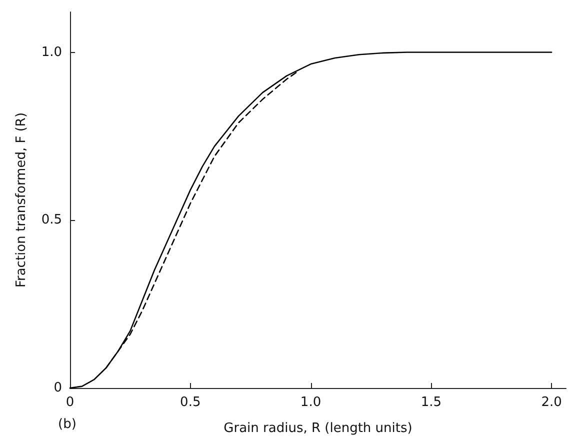  Describe the element at coordinates (190, 402) in the screenshot. I see `x-tick-label: 0.5` at that location.